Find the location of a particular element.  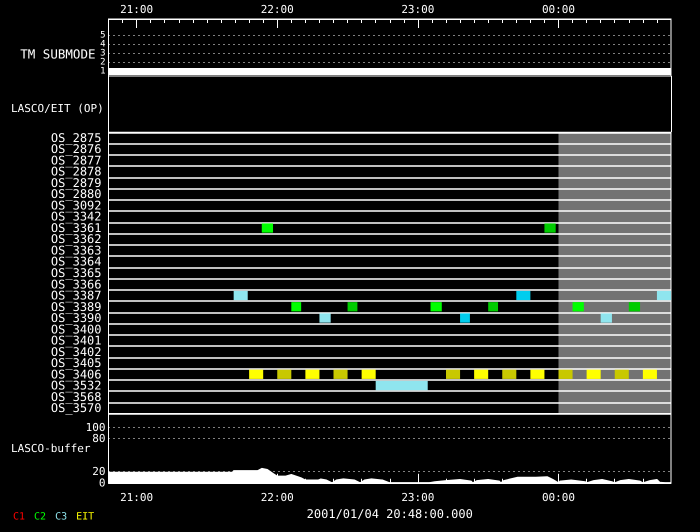

y-tick-label: OS_2875 is located at coordinates (76, 137).